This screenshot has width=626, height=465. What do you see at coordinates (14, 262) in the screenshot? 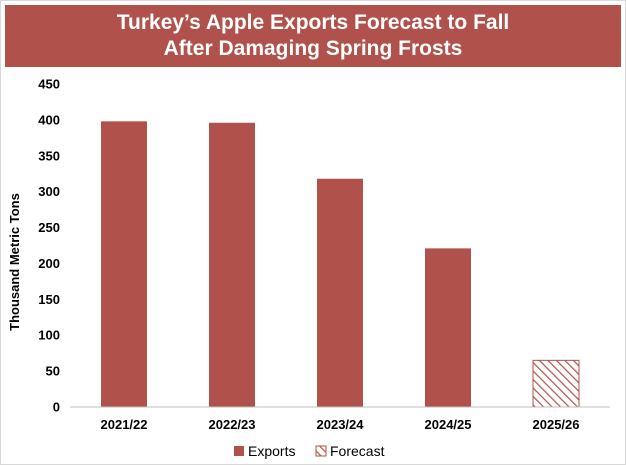
I see `y-axis-label: Thousand Metric Tons` at bounding box center [14, 262].